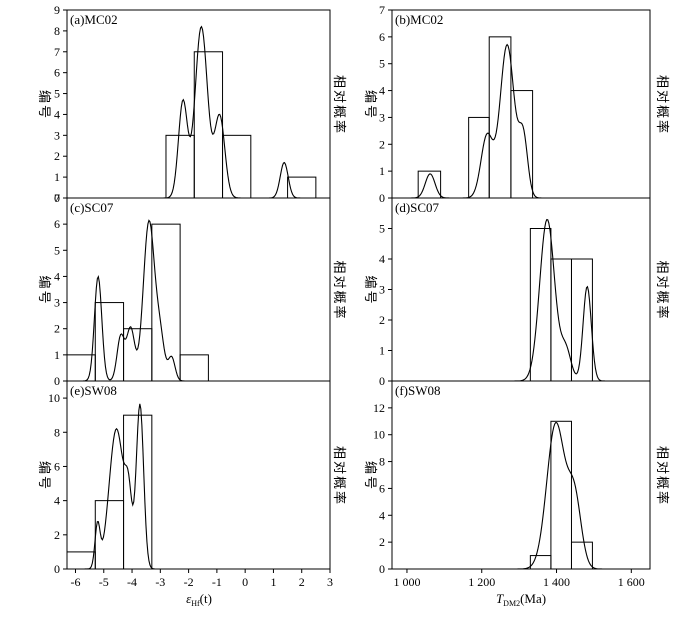 This screenshot has height=618, width=697. I want to click on x-tick-label: 2, so click(302, 582).